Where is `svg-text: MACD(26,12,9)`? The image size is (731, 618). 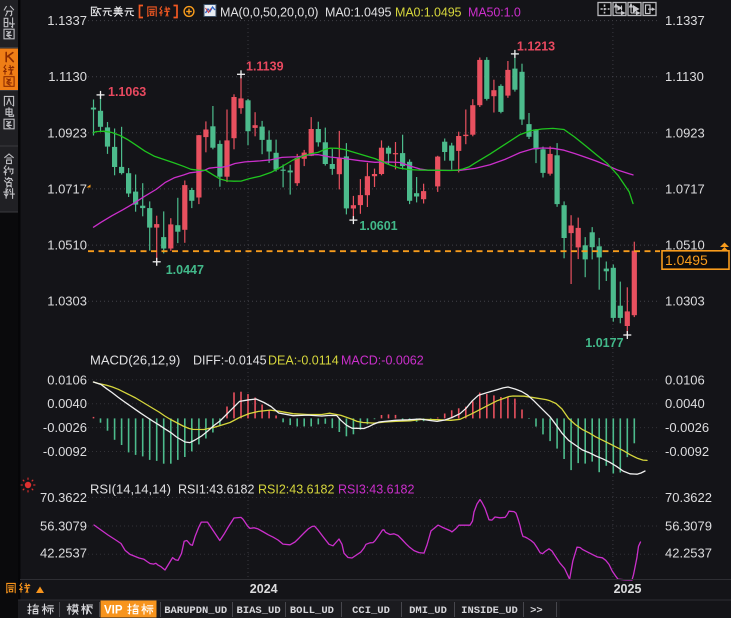 svg-text: MACD(26,12,9) is located at coordinates (135, 360).